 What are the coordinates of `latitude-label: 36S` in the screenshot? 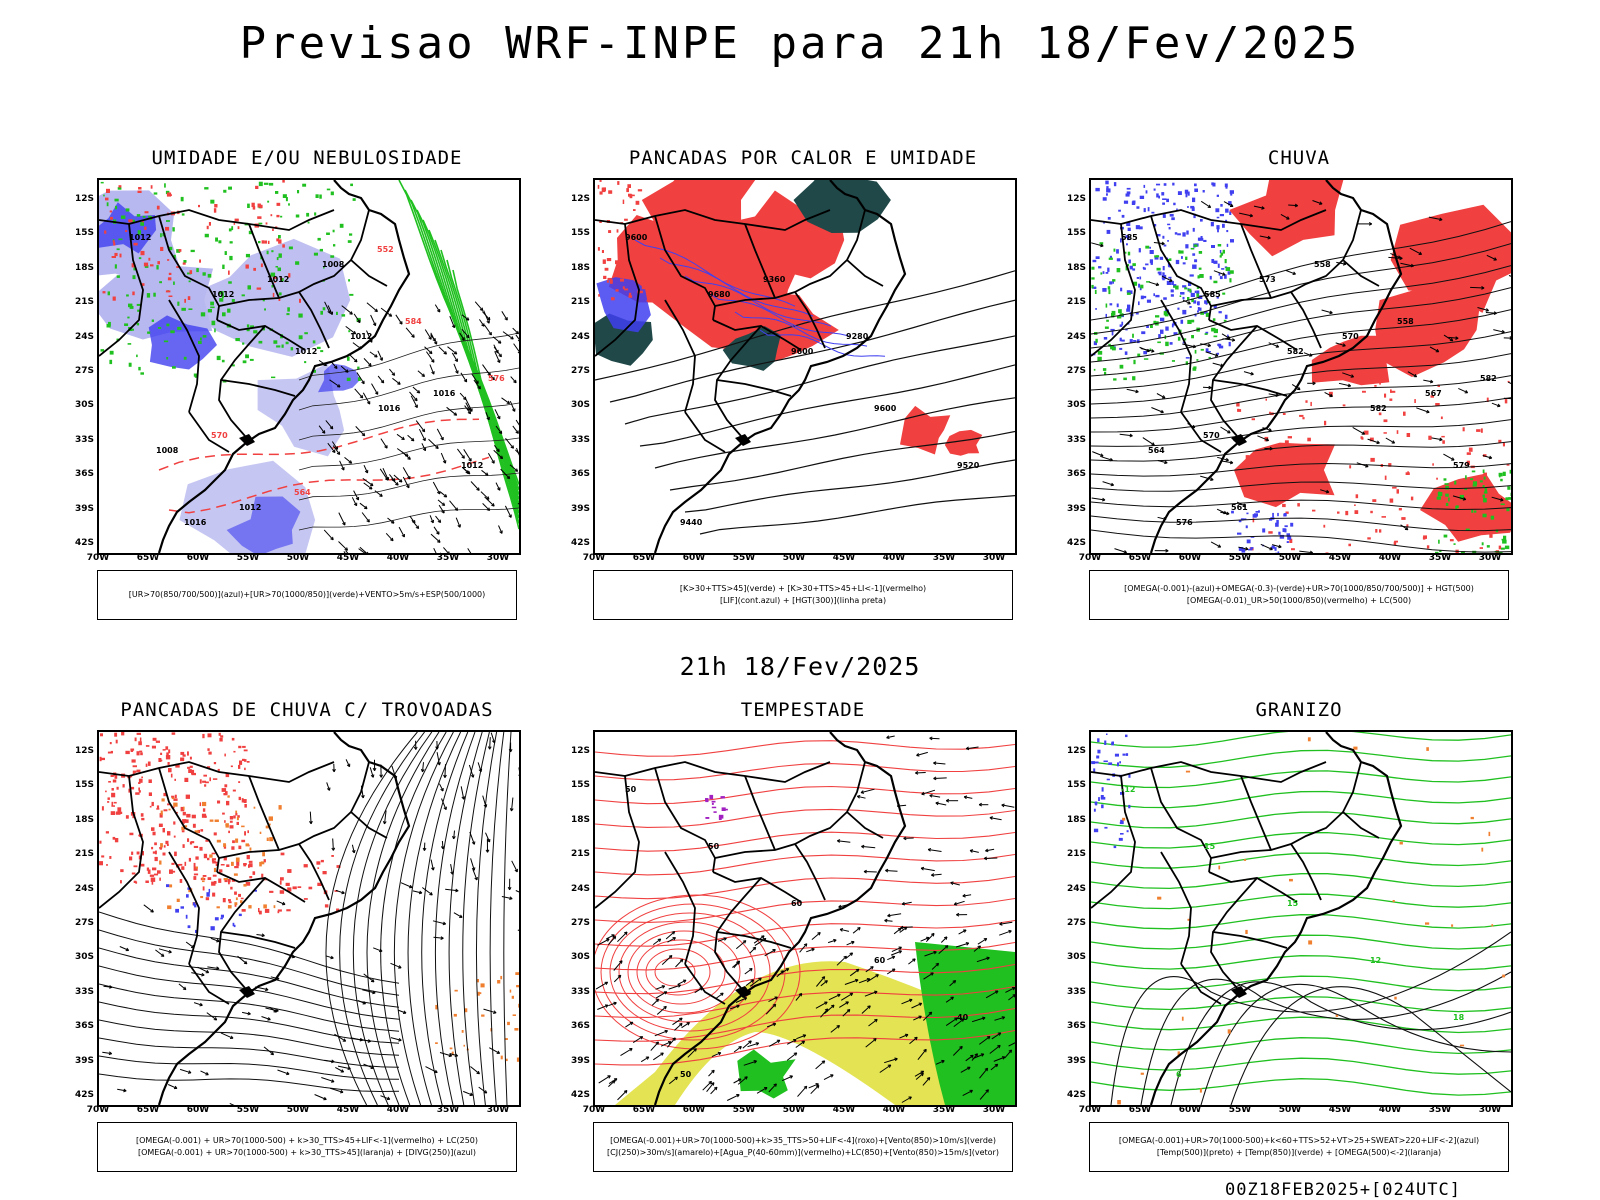 It's located at (580, 1026).